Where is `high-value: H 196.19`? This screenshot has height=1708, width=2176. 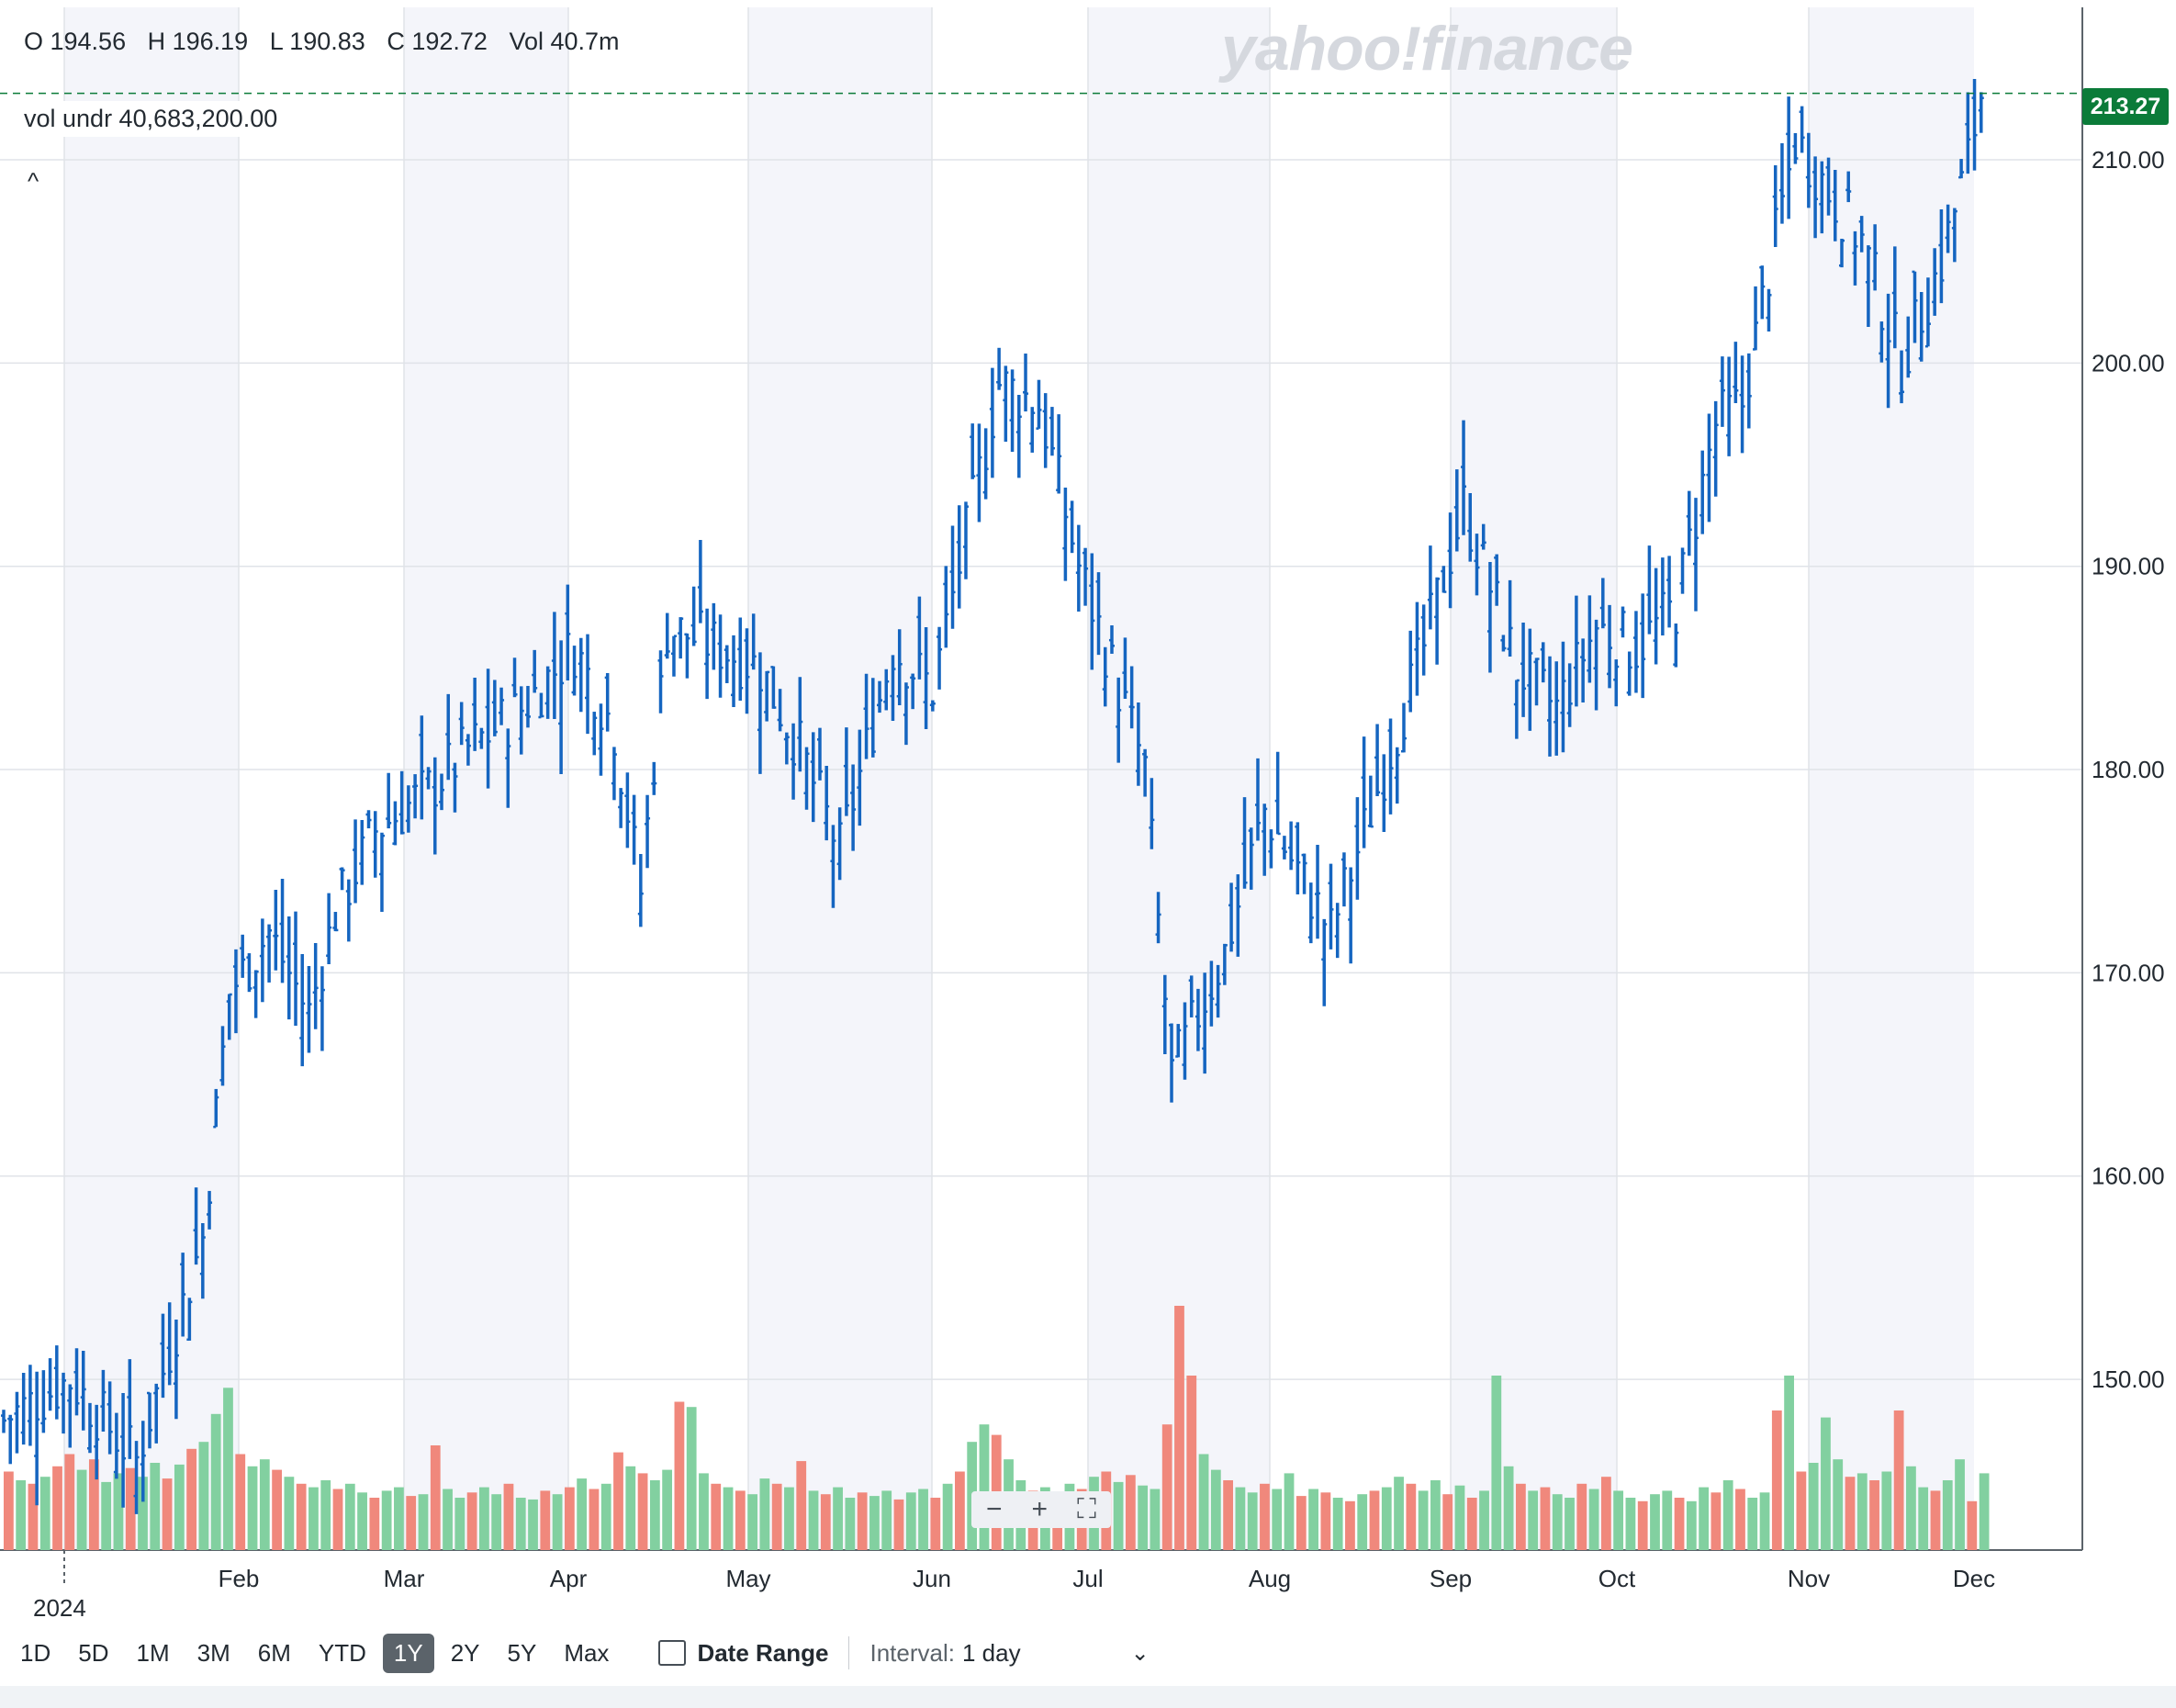
high-value: H 196.19 is located at coordinates (198, 42).